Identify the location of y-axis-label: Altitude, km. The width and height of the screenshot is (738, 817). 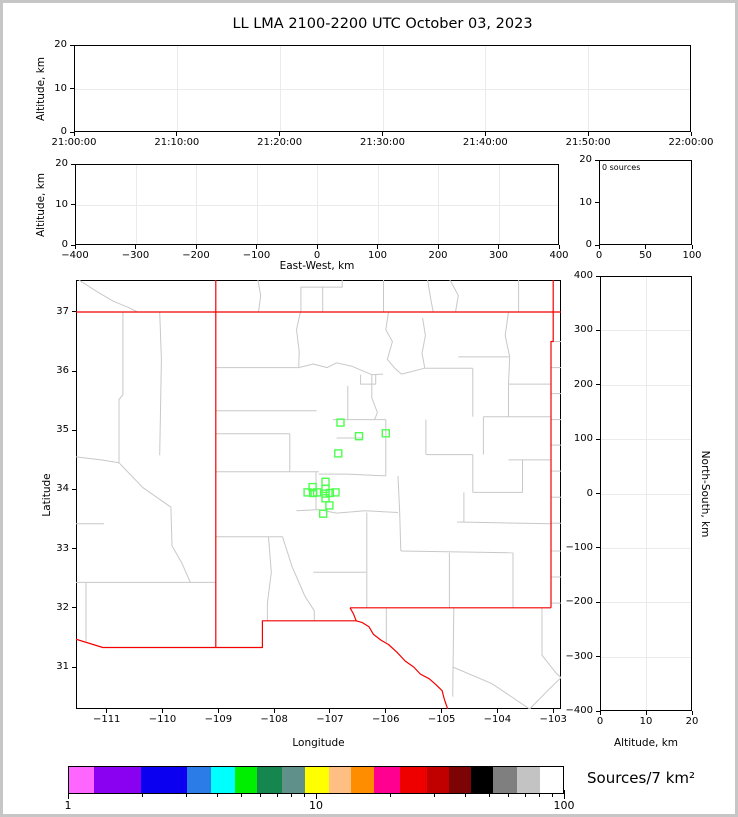
(41, 88).